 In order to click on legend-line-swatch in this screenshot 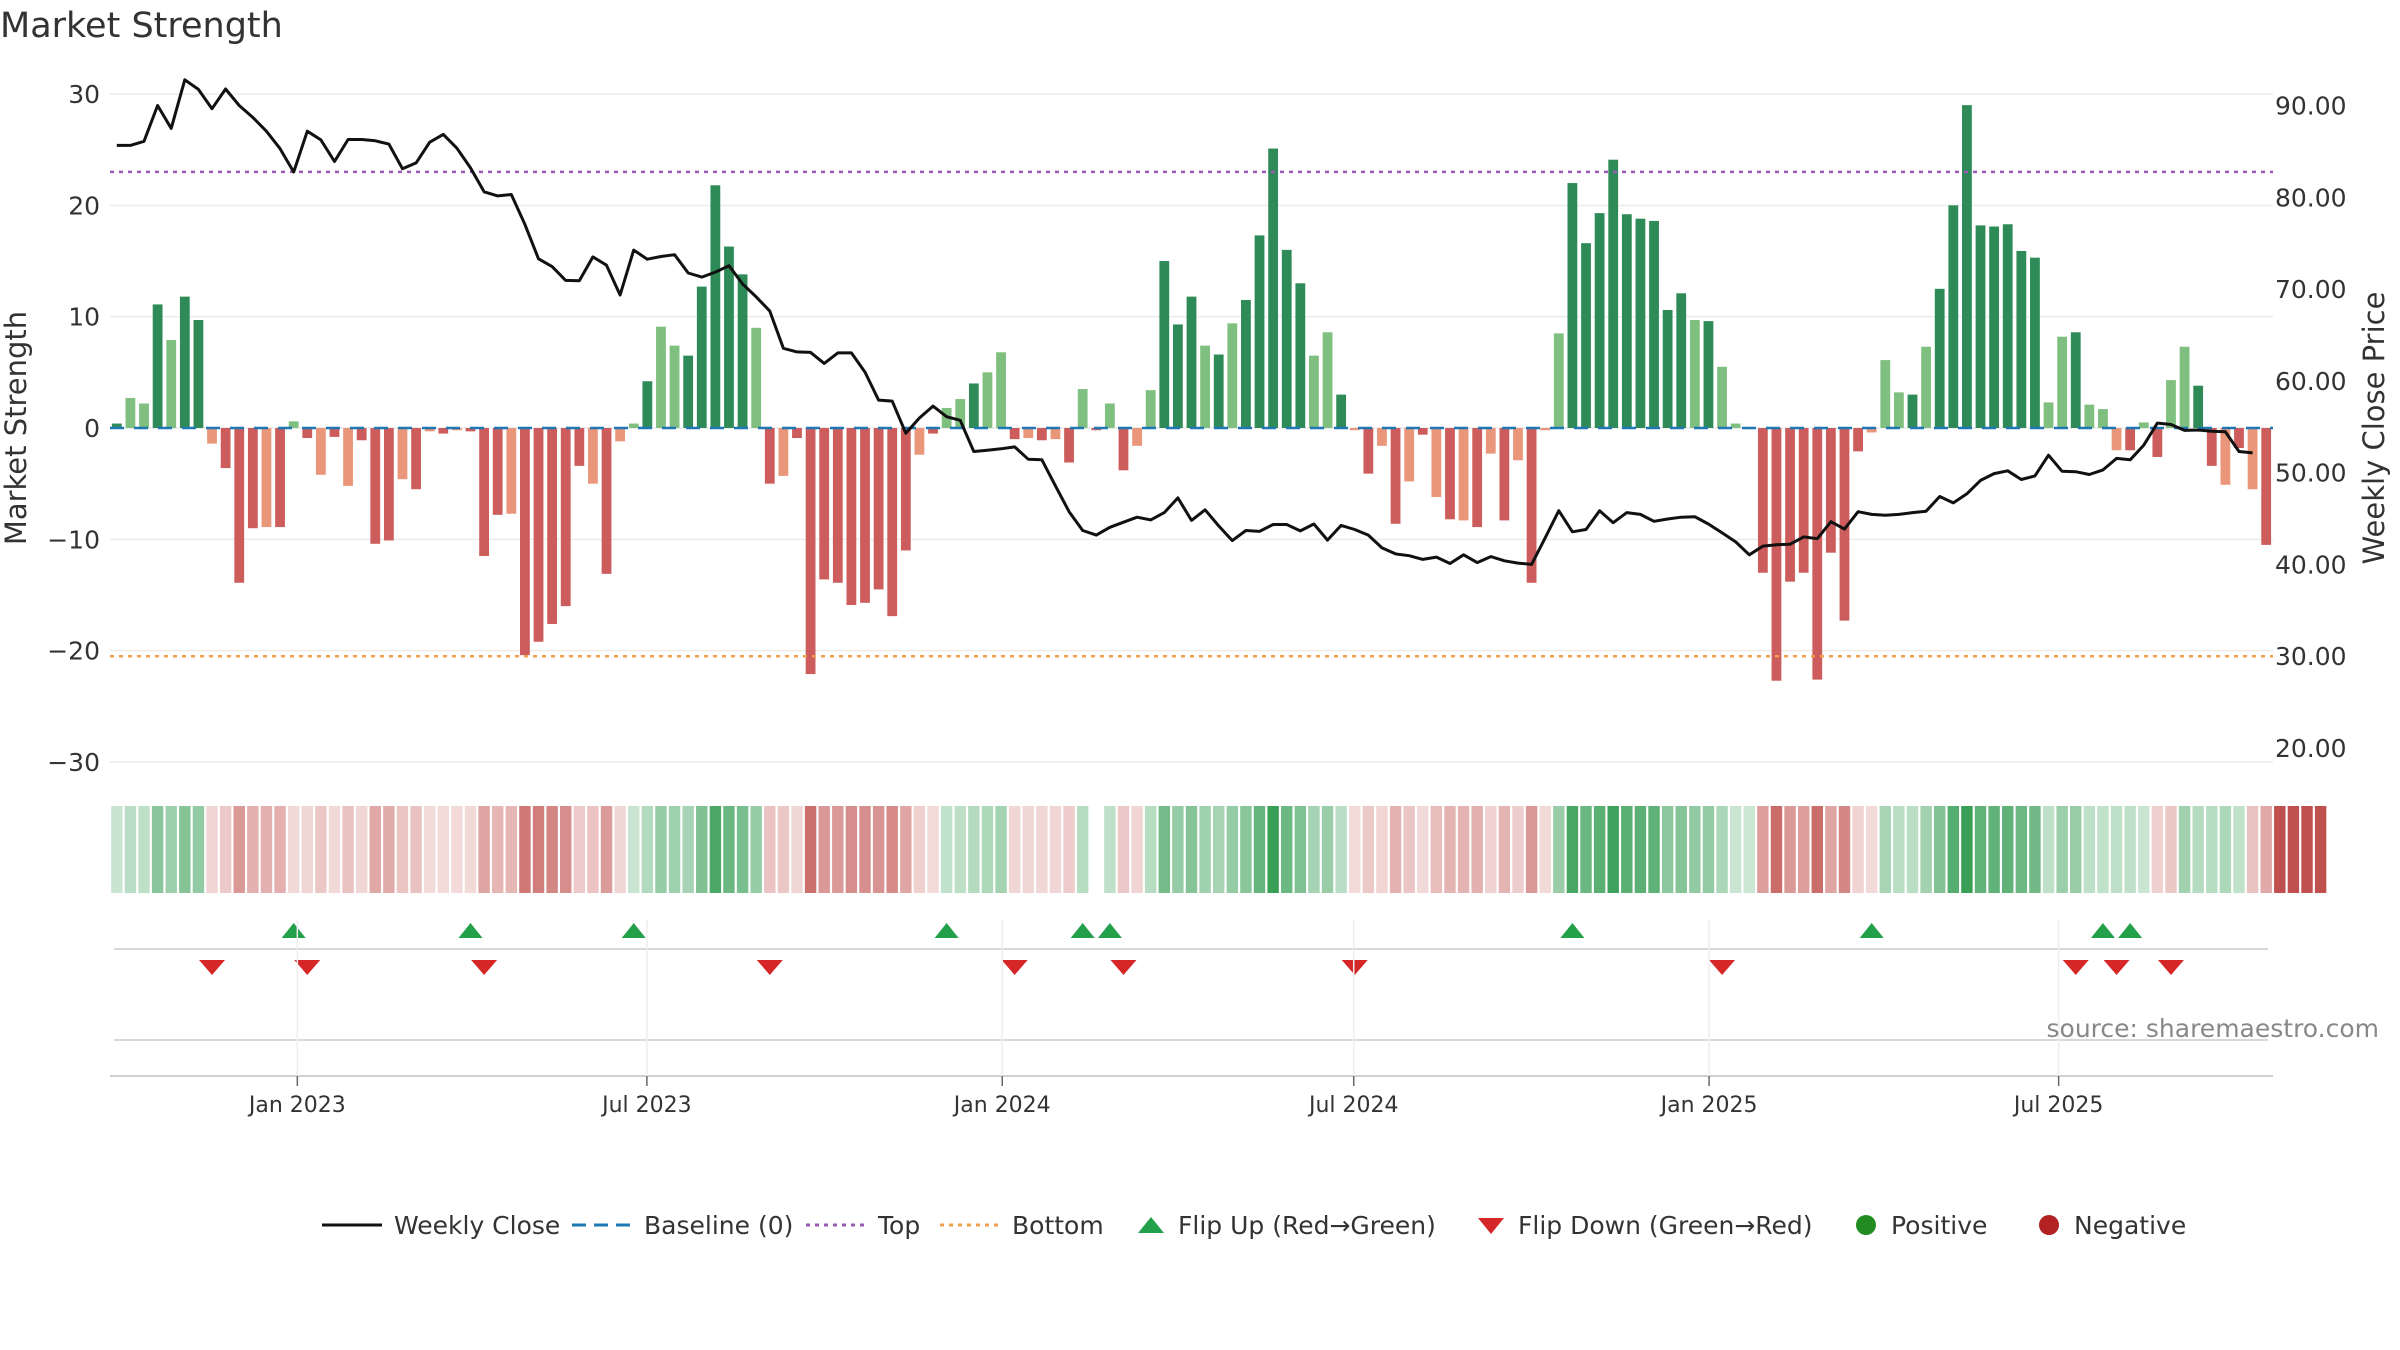, I will do `click(352, 1225)`.